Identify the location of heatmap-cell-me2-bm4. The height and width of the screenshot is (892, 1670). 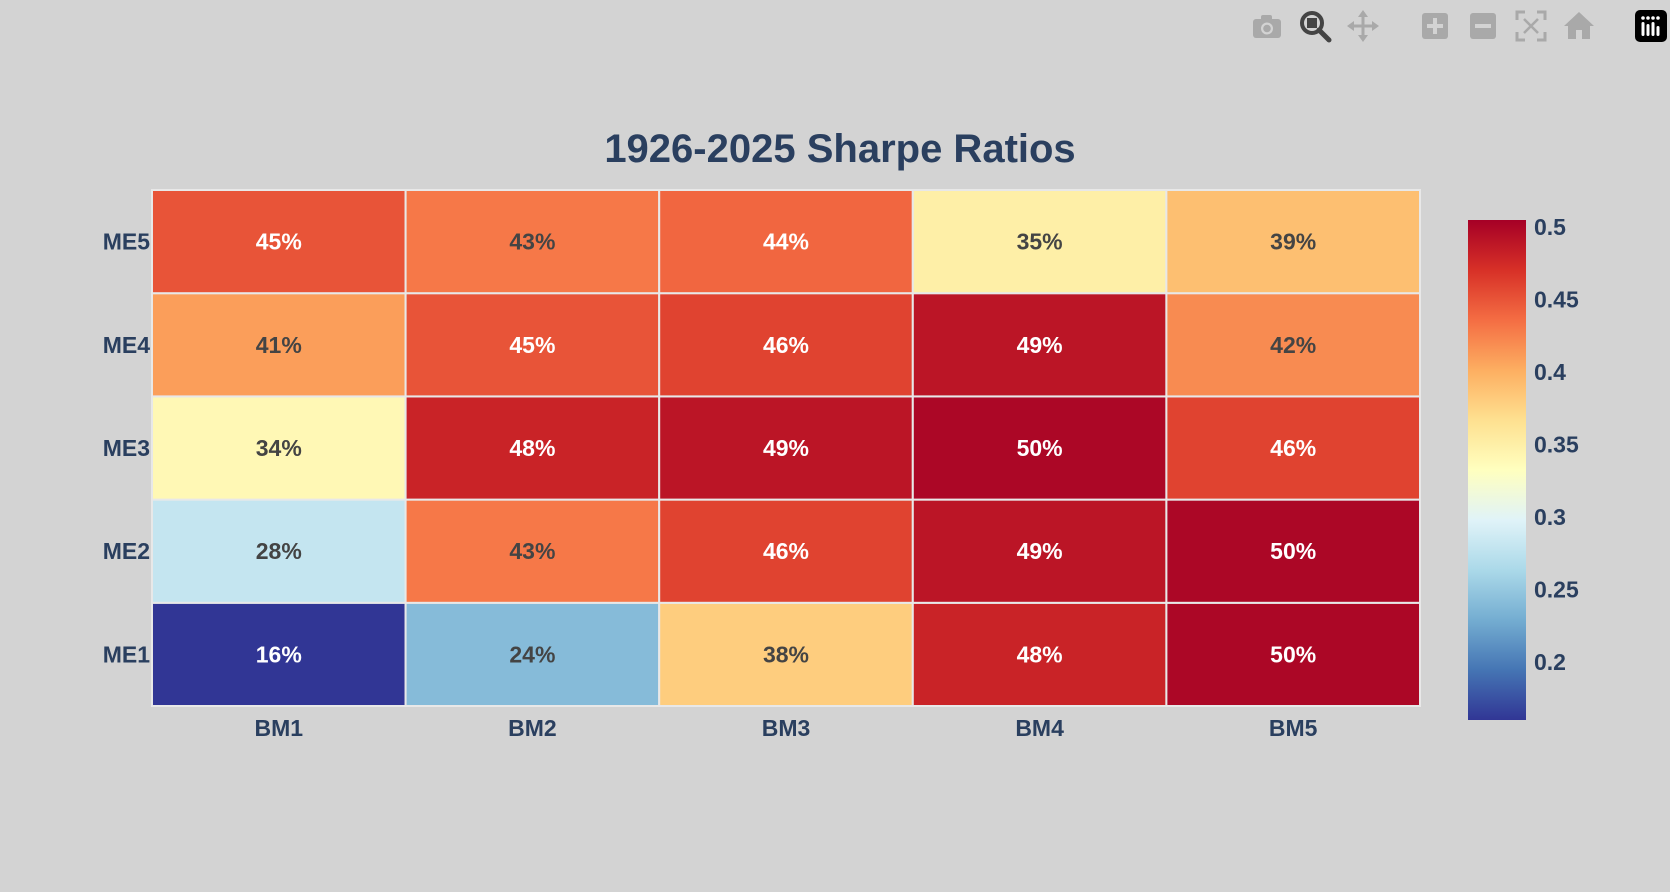
(1039, 551).